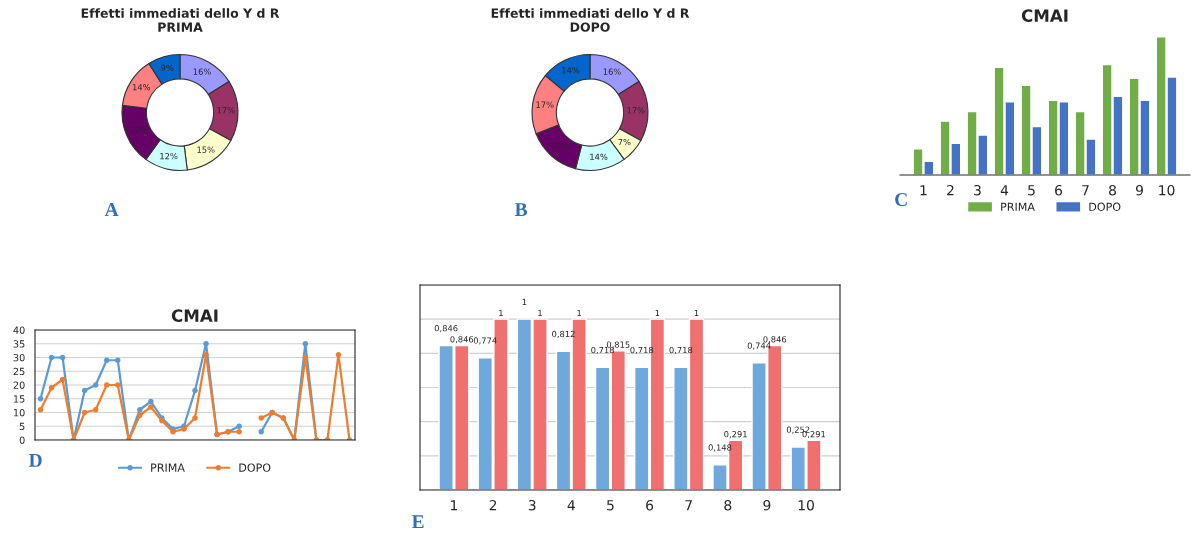 This screenshot has width=1200, height=536. What do you see at coordinates (624, 142) in the screenshot?
I see `data-label: 7%` at bounding box center [624, 142].